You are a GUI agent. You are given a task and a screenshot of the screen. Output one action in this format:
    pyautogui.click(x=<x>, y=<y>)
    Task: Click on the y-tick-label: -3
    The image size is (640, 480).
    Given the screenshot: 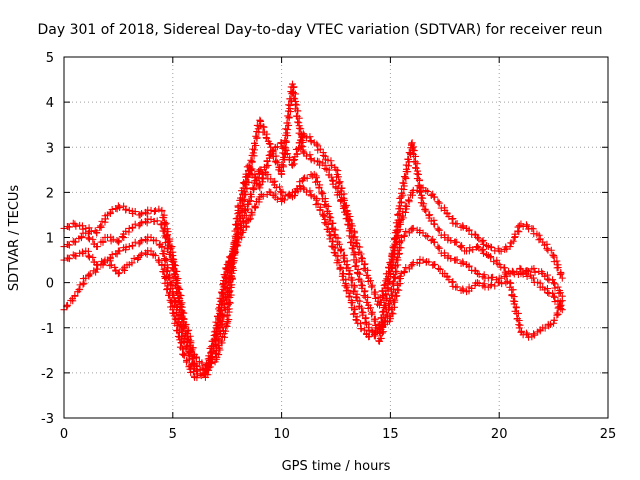 What is the action you would take?
    pyautogui.click(x=47, y=419)
    